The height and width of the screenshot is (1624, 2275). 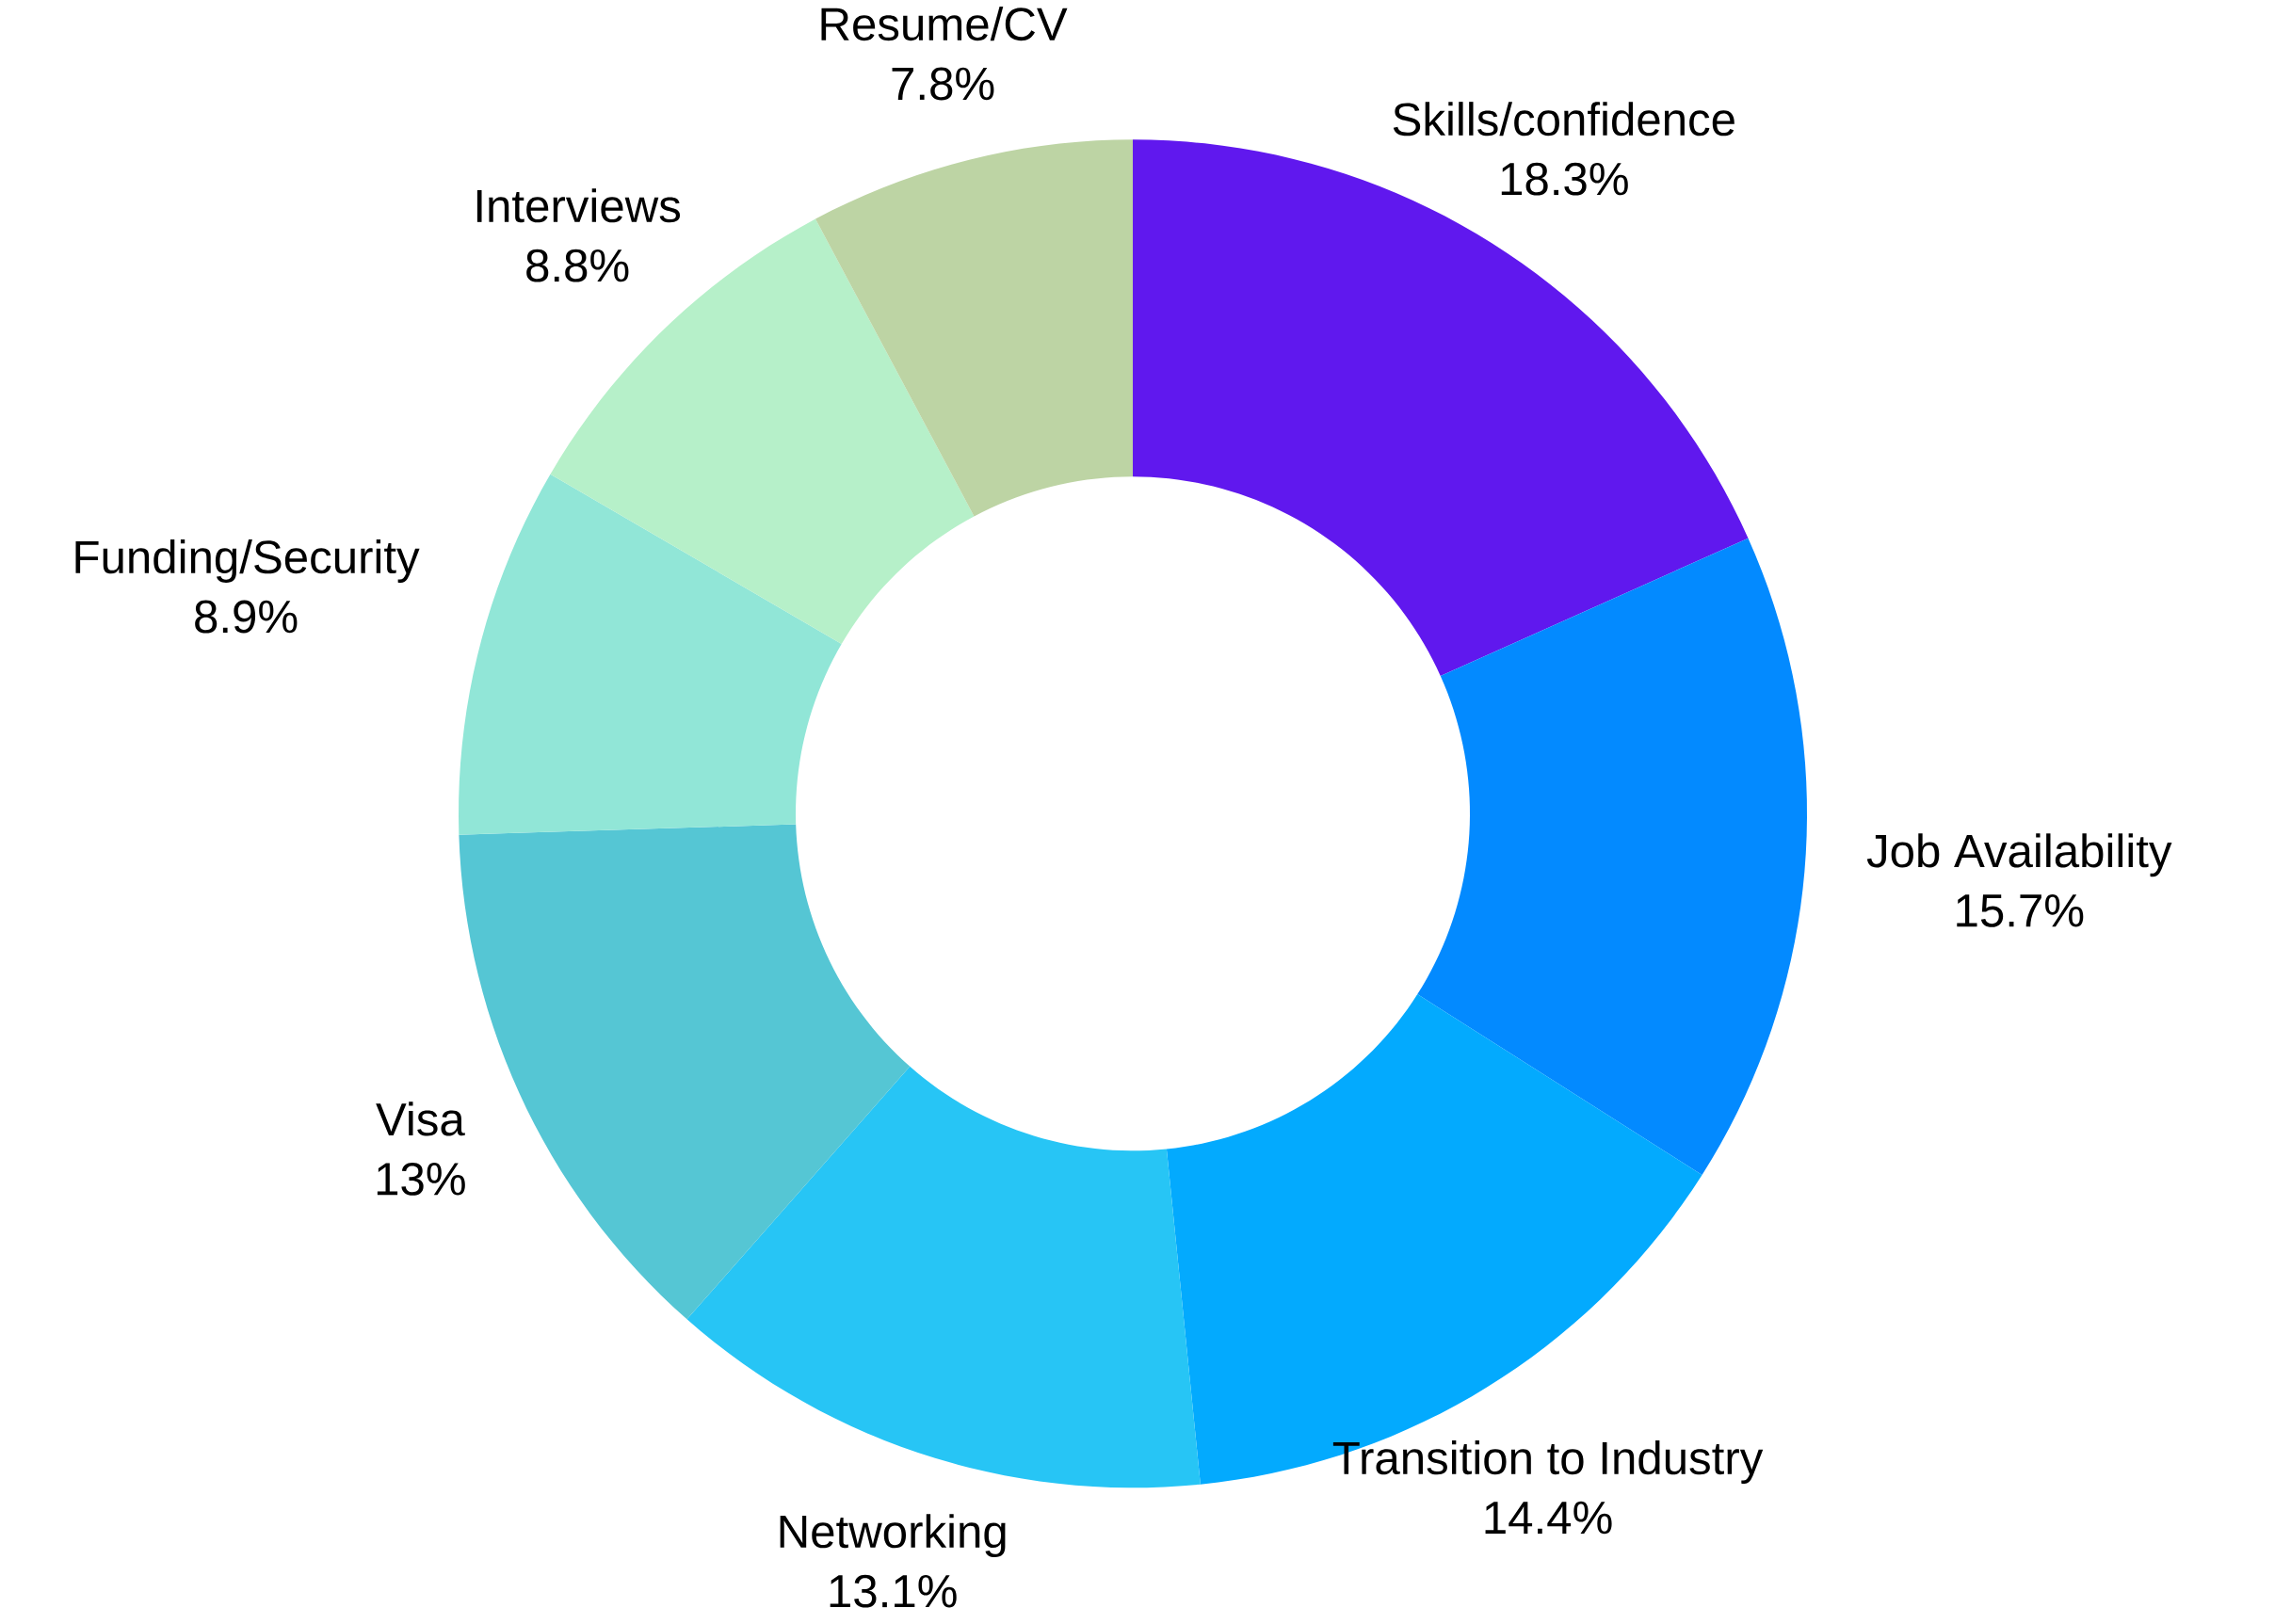 I want to click on slice-label: Funding/Security, so click(x=247, y=561).